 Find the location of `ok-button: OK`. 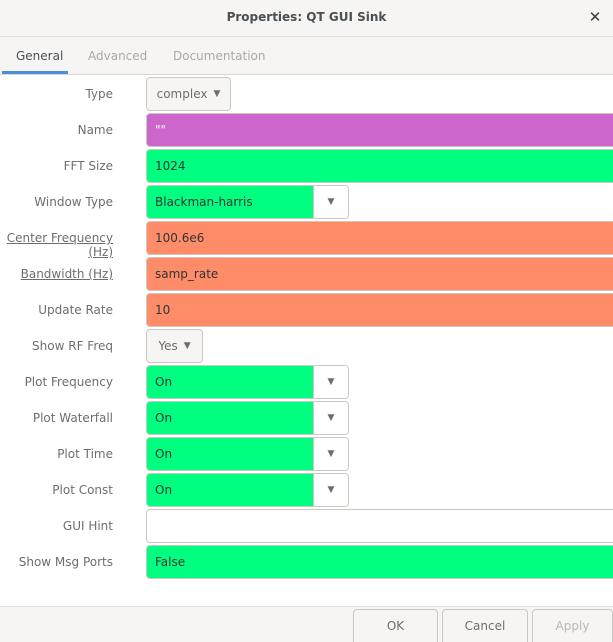

ok-button: OK is located at coordinates (395, 625).